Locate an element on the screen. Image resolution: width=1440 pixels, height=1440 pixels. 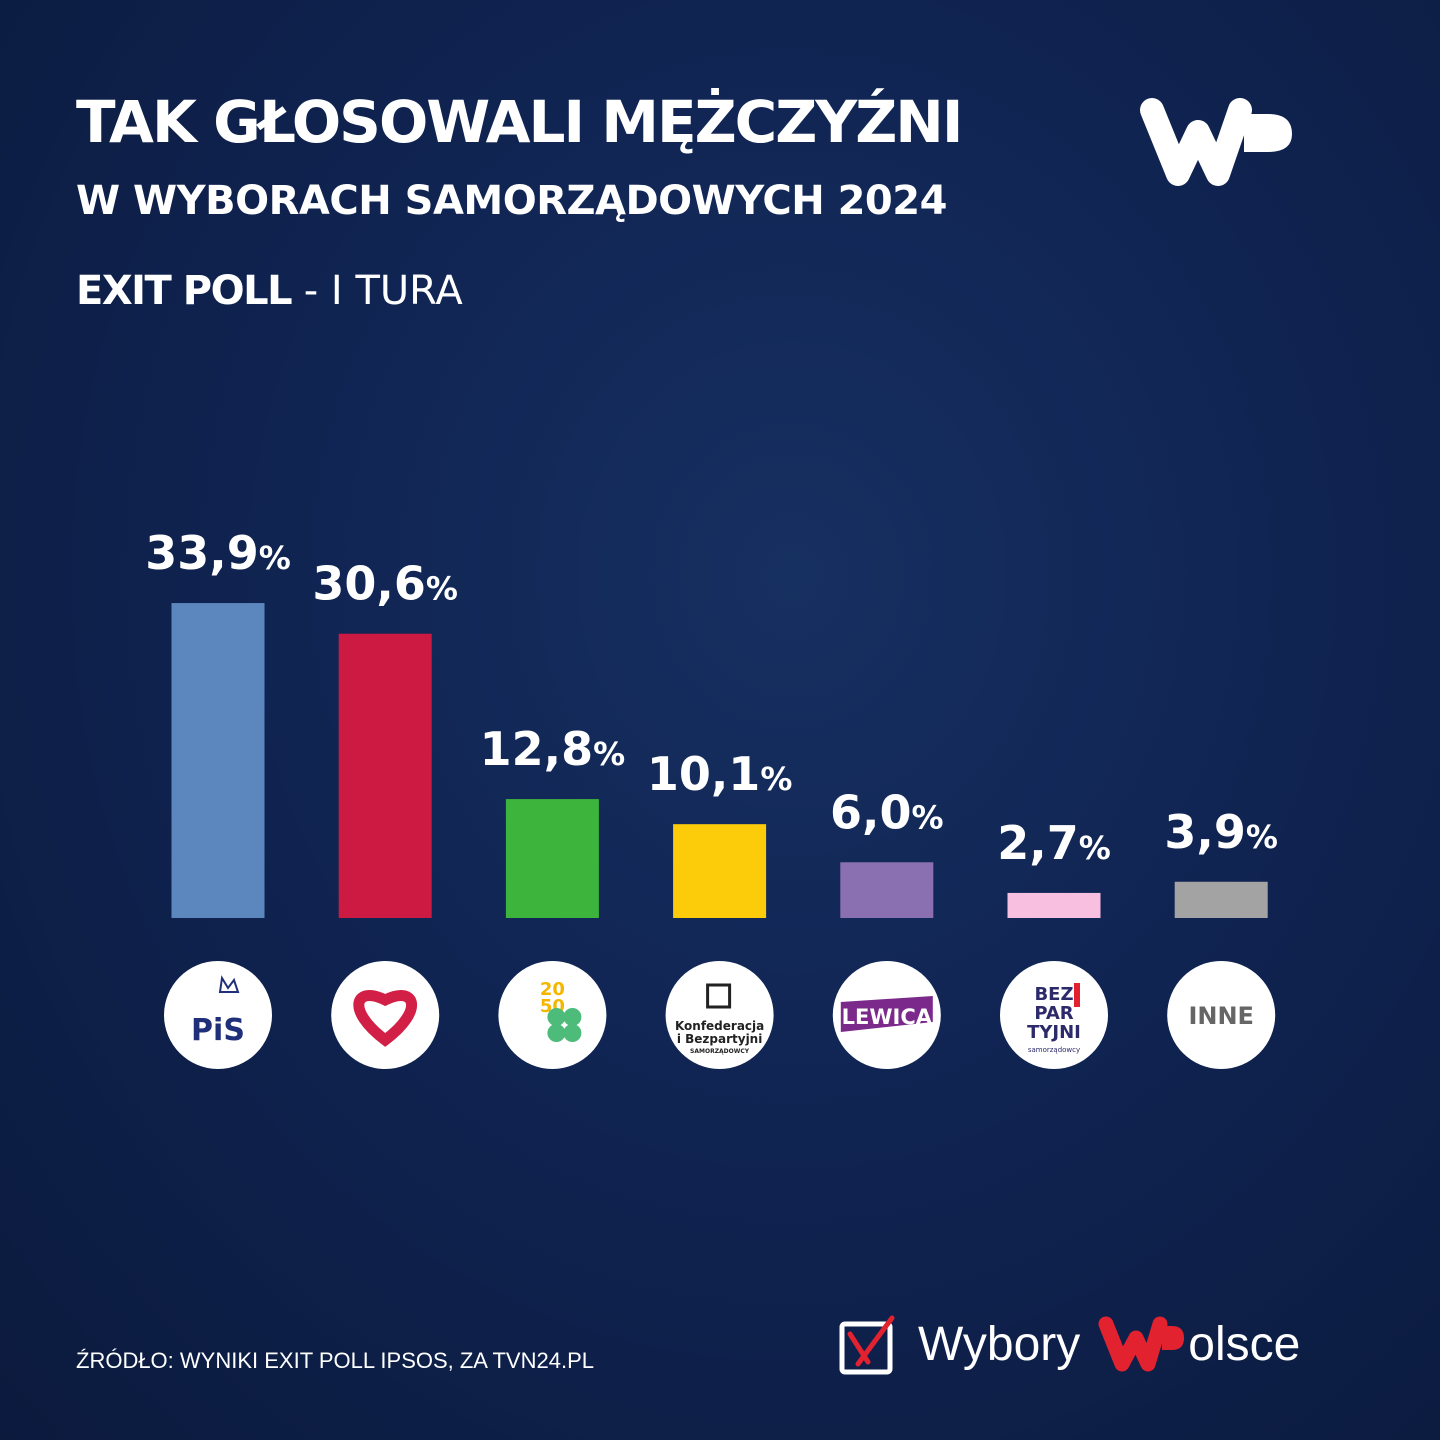
data-label: 3,9% is located at coordinates (1221, 832).